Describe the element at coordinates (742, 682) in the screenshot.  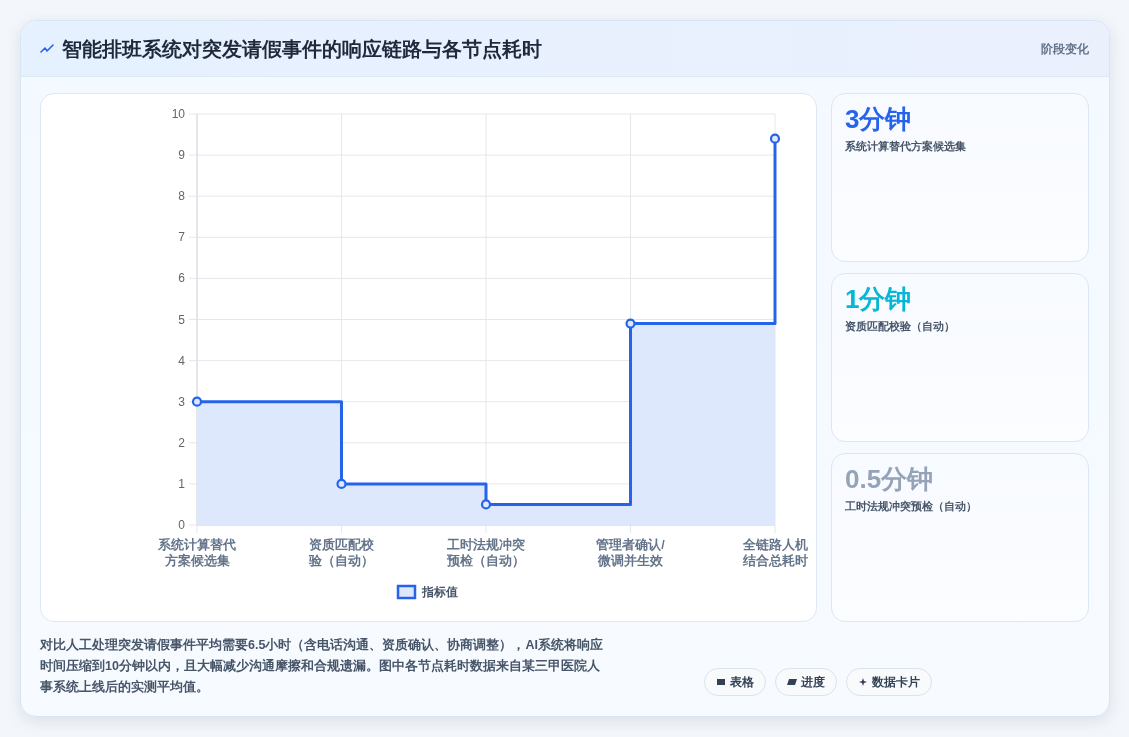
I see `text: 表格` at that location.